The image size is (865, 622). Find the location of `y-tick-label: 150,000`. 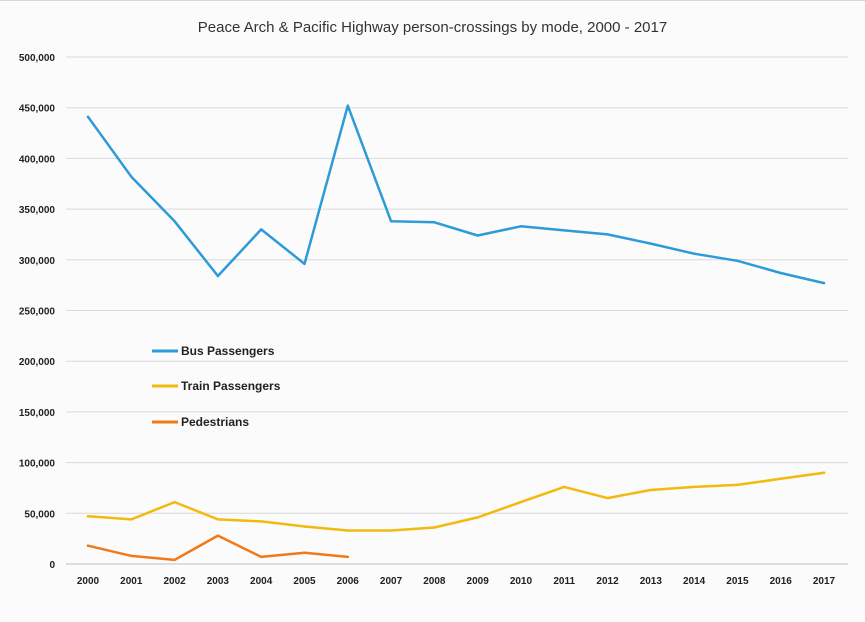

y-tick-label: 150,000 is located at coordinates (37, 413).